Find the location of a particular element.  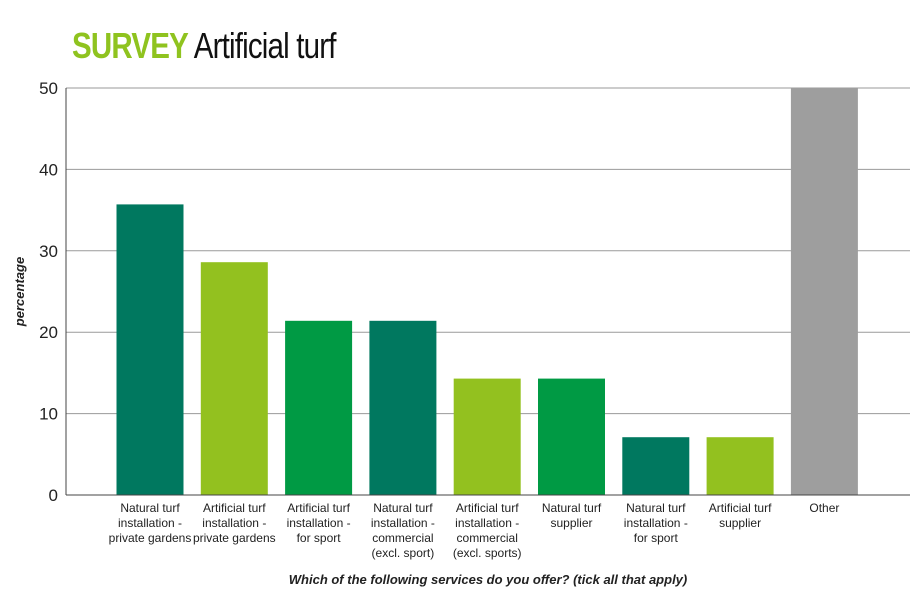

x-category-label: Natural turf supplier is located at coordinates (572, 515).